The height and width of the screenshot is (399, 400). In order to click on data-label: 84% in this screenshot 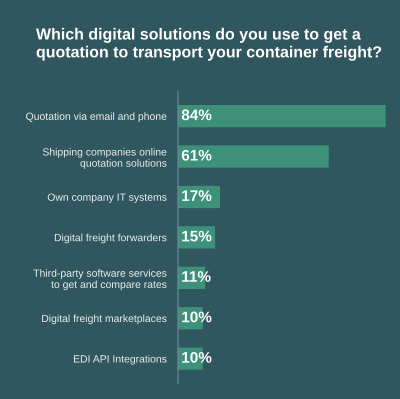, I will do `click(197, 114)`.